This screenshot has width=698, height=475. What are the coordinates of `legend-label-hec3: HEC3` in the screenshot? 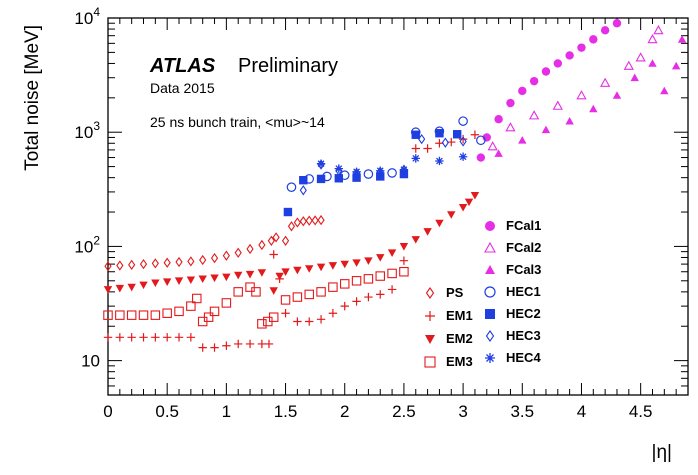 It's located at (523, 335).